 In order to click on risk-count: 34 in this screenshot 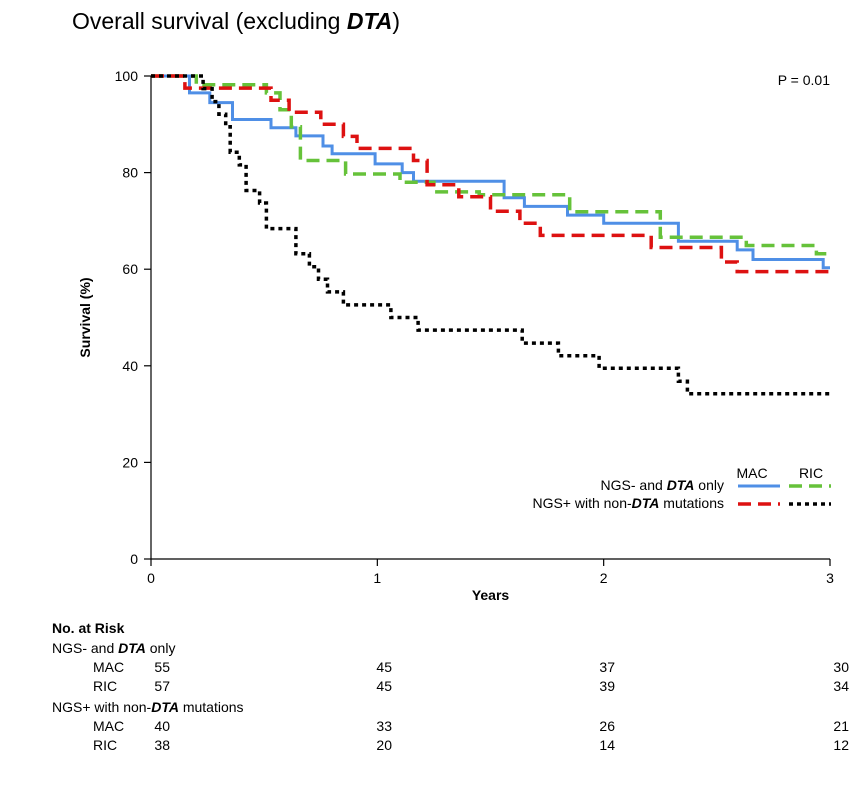, I will do `click(841, 686)`.